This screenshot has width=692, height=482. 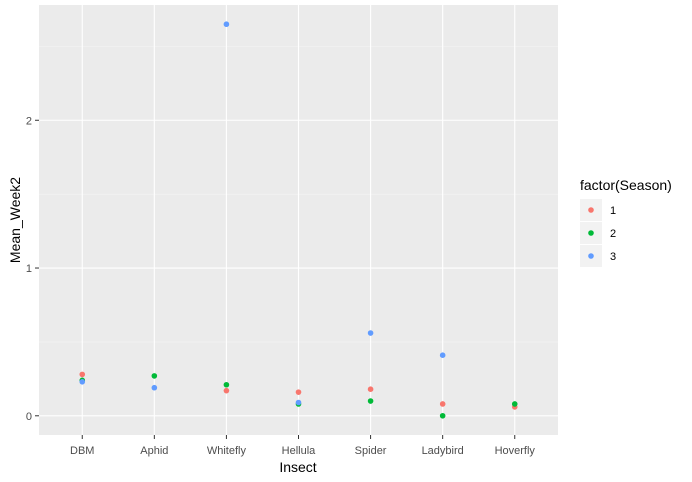 What do you see at coordinates (298, 402) in the screenshot?
I see `point-season-3-hellula` at bounding box center [298, 402].